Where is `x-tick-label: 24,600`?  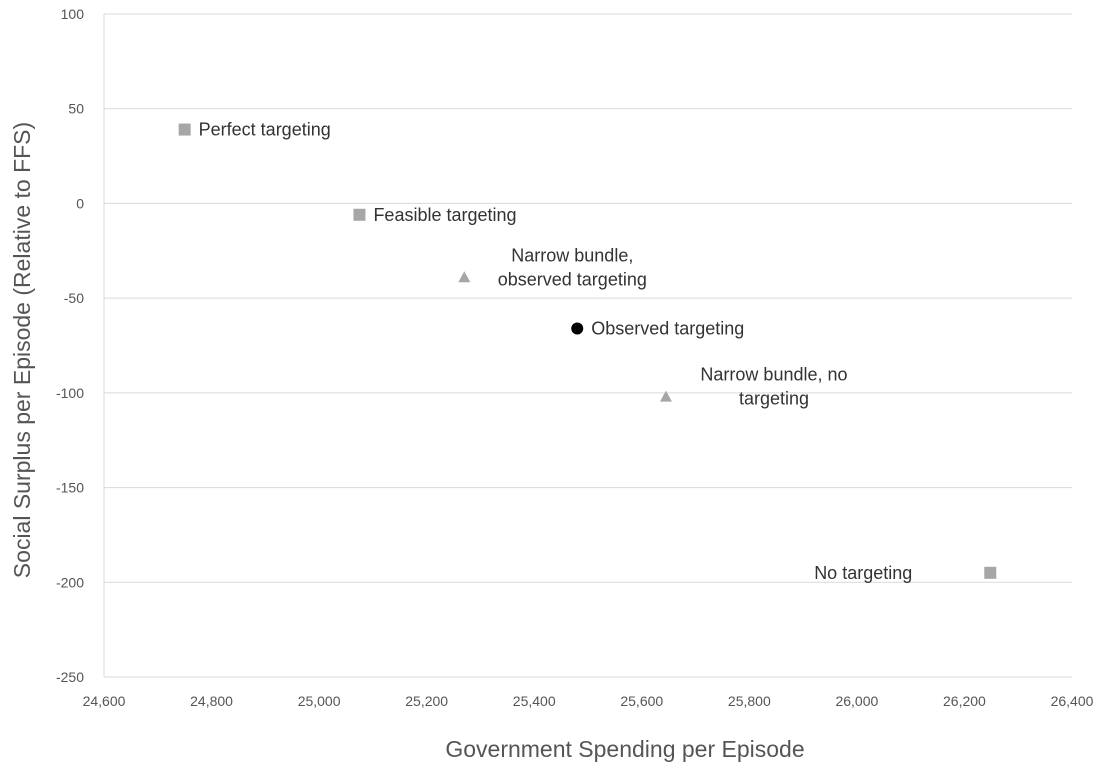 x-tick-label: 24,600 is located at coordinates (104, 701).